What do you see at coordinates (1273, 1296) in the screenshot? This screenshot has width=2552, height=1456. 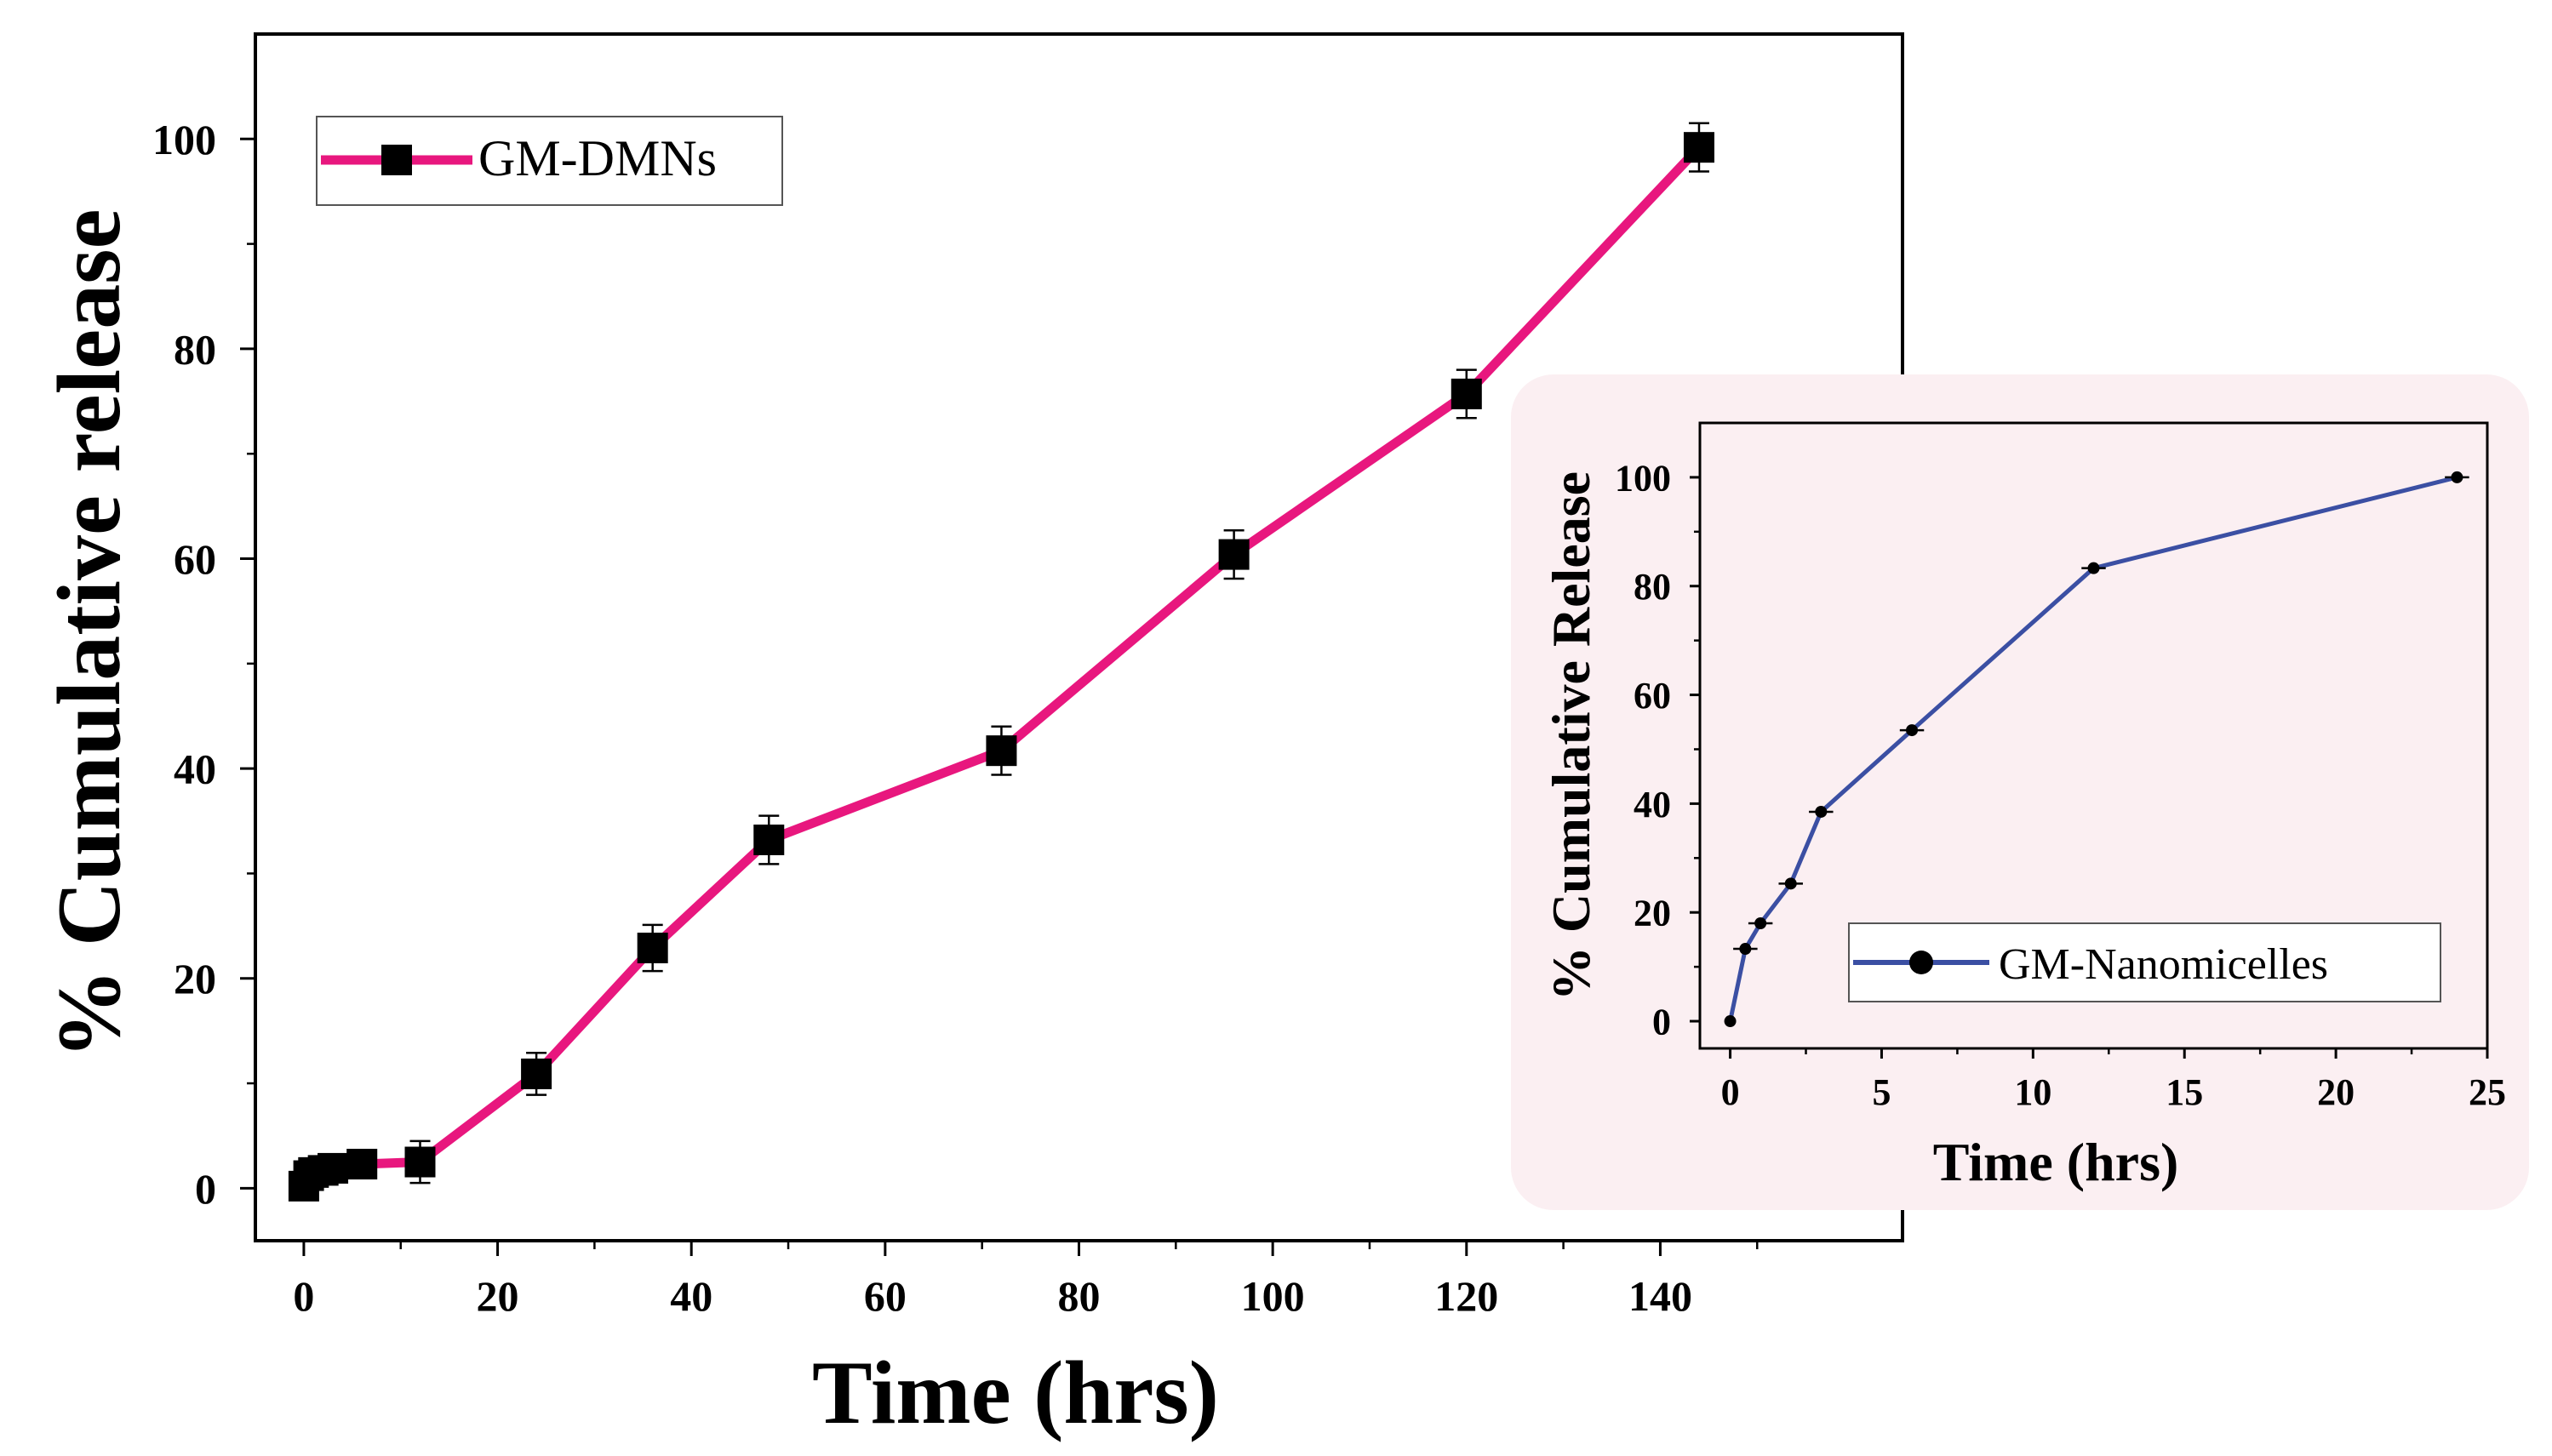 I see `main-x-tick-label: 100` at bounding box center [1273, 1296].